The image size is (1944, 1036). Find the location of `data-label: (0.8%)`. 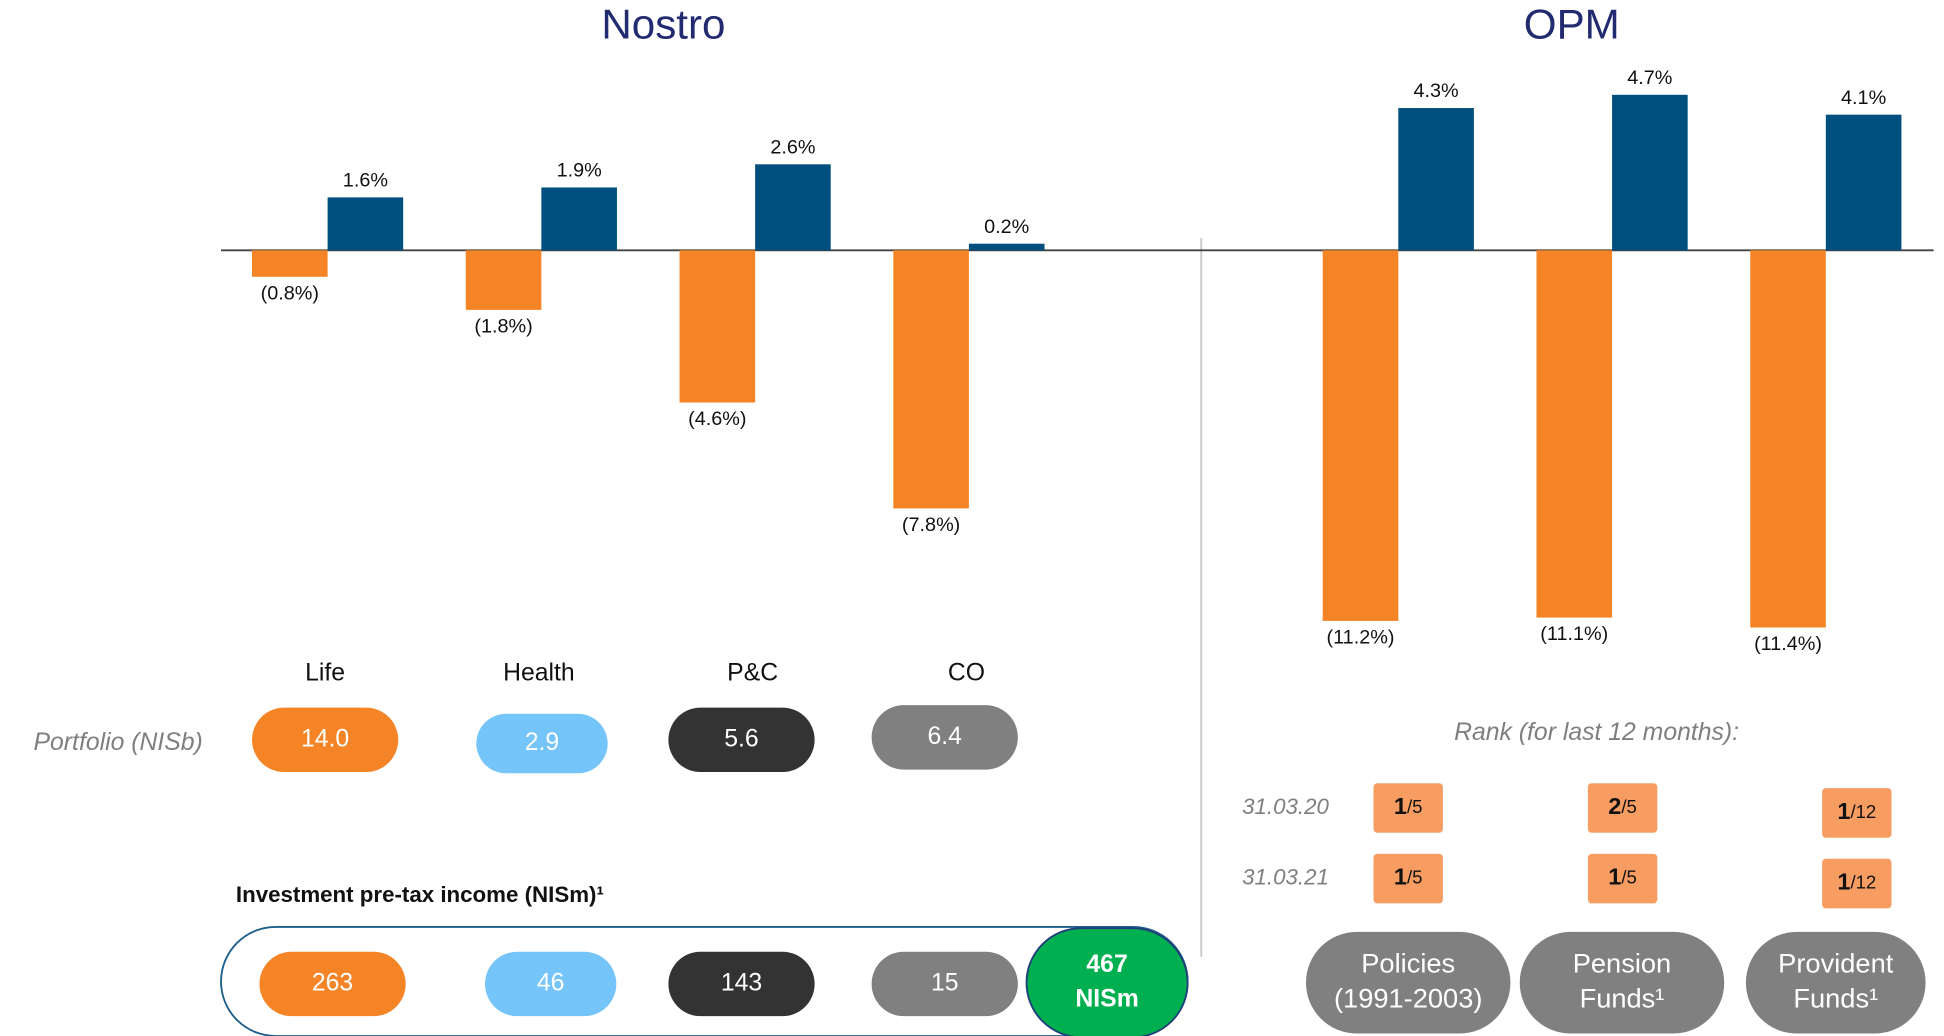

data-label: (0.8%) is located at coordinates (290, 293).